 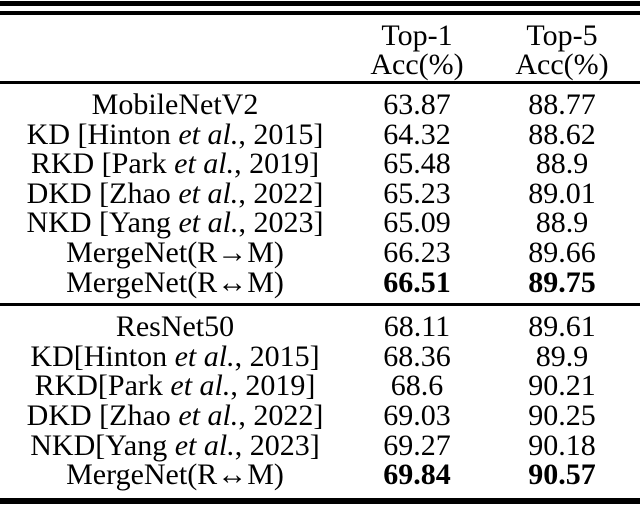 What do you see at coordinates (175, 356) in the screenshot?
I see `method-cell: KD[Hinton et al., 2015]` at bounding box center [175, 356].